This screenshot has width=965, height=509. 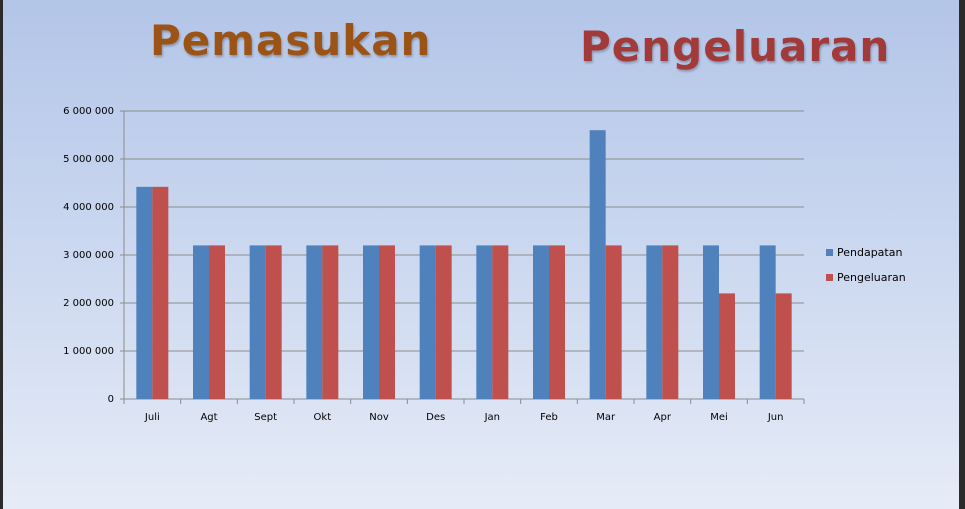 I want to click on x-tick-label: Juli, so click(x=152, y=417).